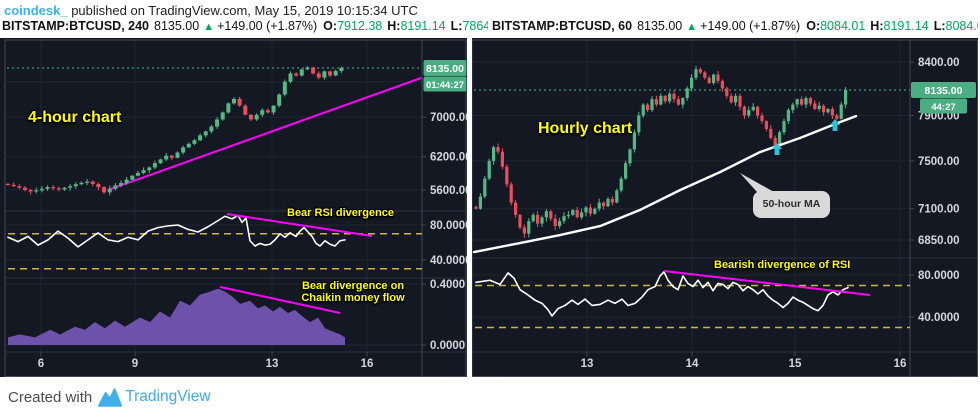 The width and height of the screenshot is (980, 417). Describe the element at coordinates (782, 265) in the screenshot. I see `annotation-bearish-rsi-divergence: Bearish divergence of RSI` at that location.